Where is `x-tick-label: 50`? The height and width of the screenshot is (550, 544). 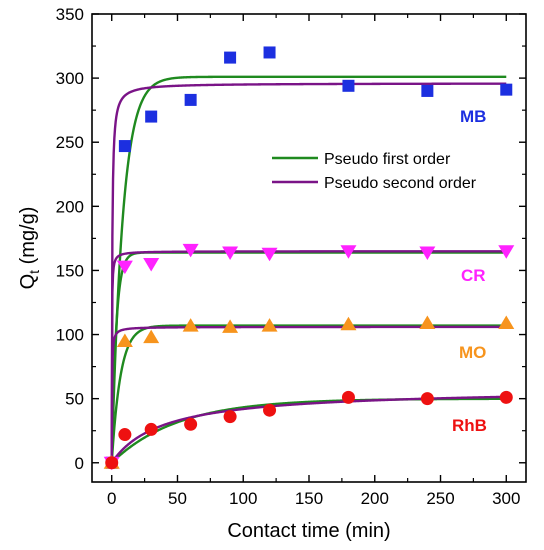 x-tick-label: 50 is located at coordinates (177, 498).